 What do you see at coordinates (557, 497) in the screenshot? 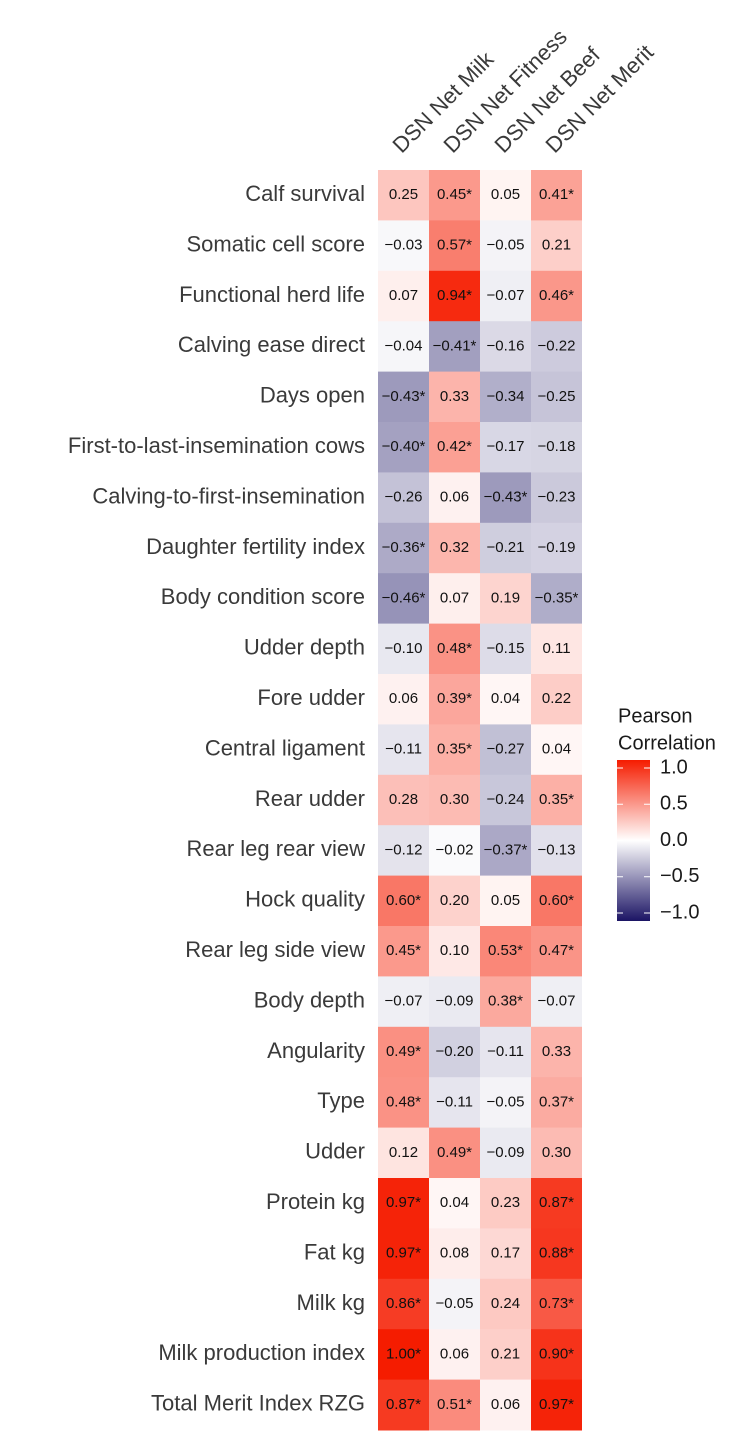
I see `cell-label: −0.23` at bounding box center [557, 497].